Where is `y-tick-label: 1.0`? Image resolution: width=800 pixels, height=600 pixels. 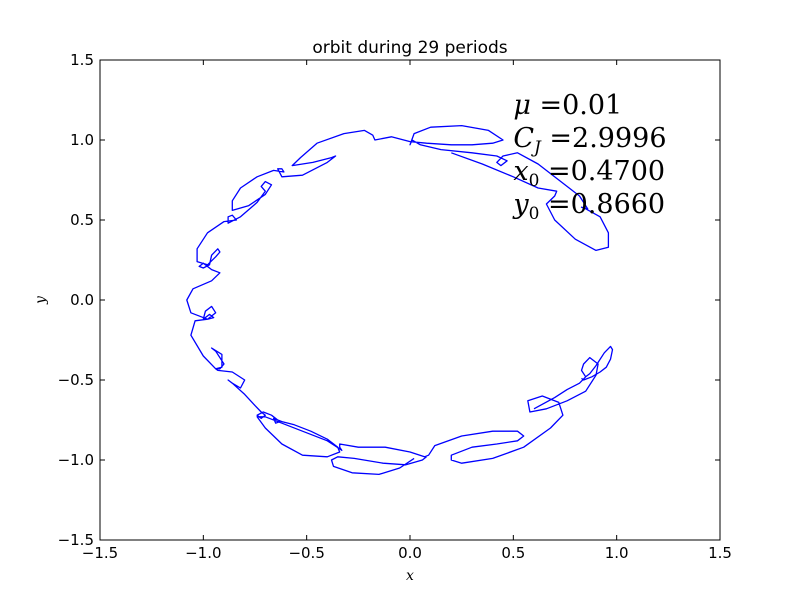 y-tick-label: 1.0 is located at coordinates (82, 140).